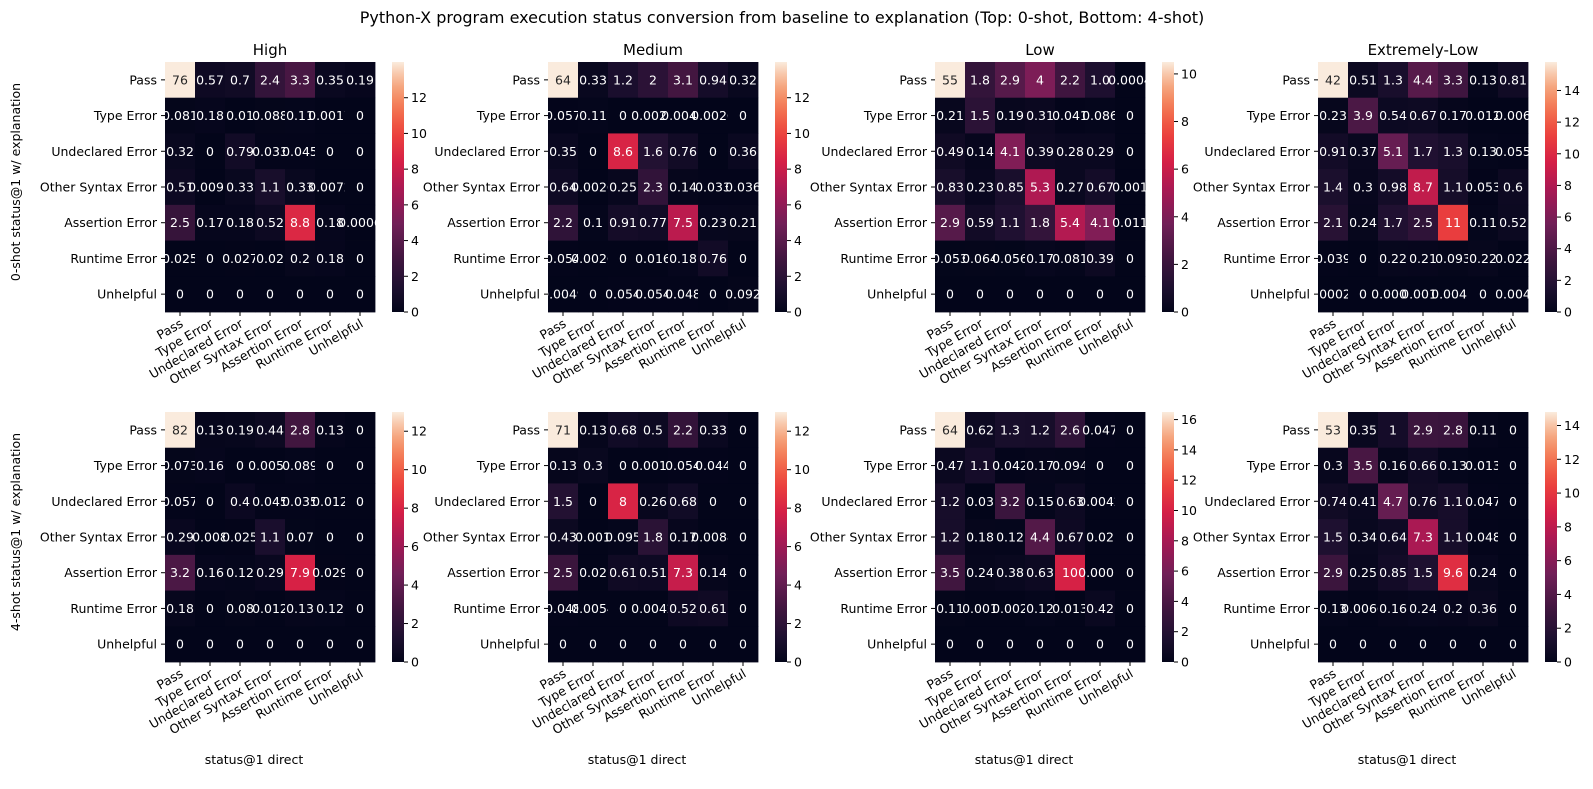 This screenshot has height=789, width=1593. I want to click on panel-title: Medium, so click(653, 50).